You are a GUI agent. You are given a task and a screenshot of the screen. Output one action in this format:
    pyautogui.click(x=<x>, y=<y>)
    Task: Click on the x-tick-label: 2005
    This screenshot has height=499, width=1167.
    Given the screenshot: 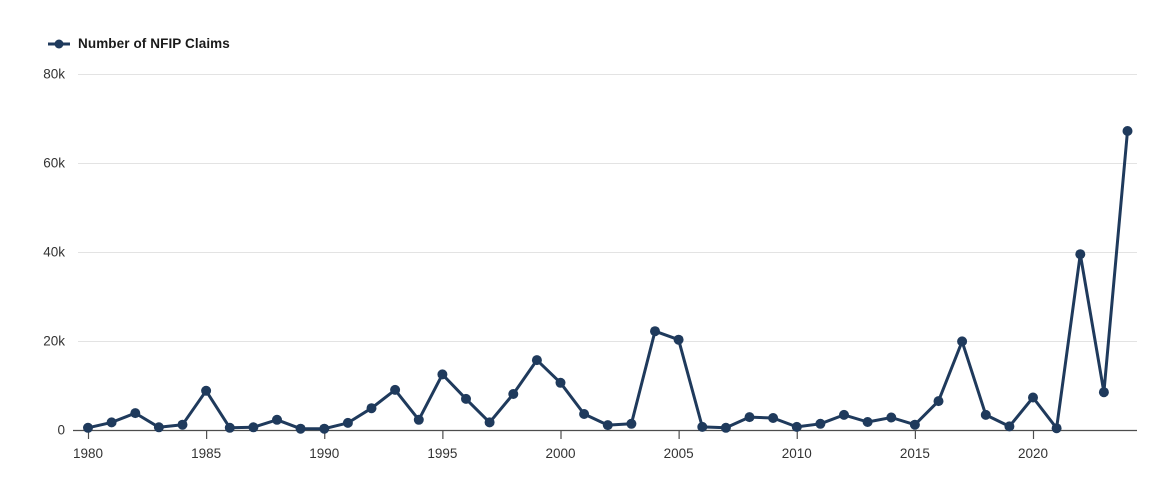 What is the action you would take?
    pyautogui.click(x=679, y=453)
    